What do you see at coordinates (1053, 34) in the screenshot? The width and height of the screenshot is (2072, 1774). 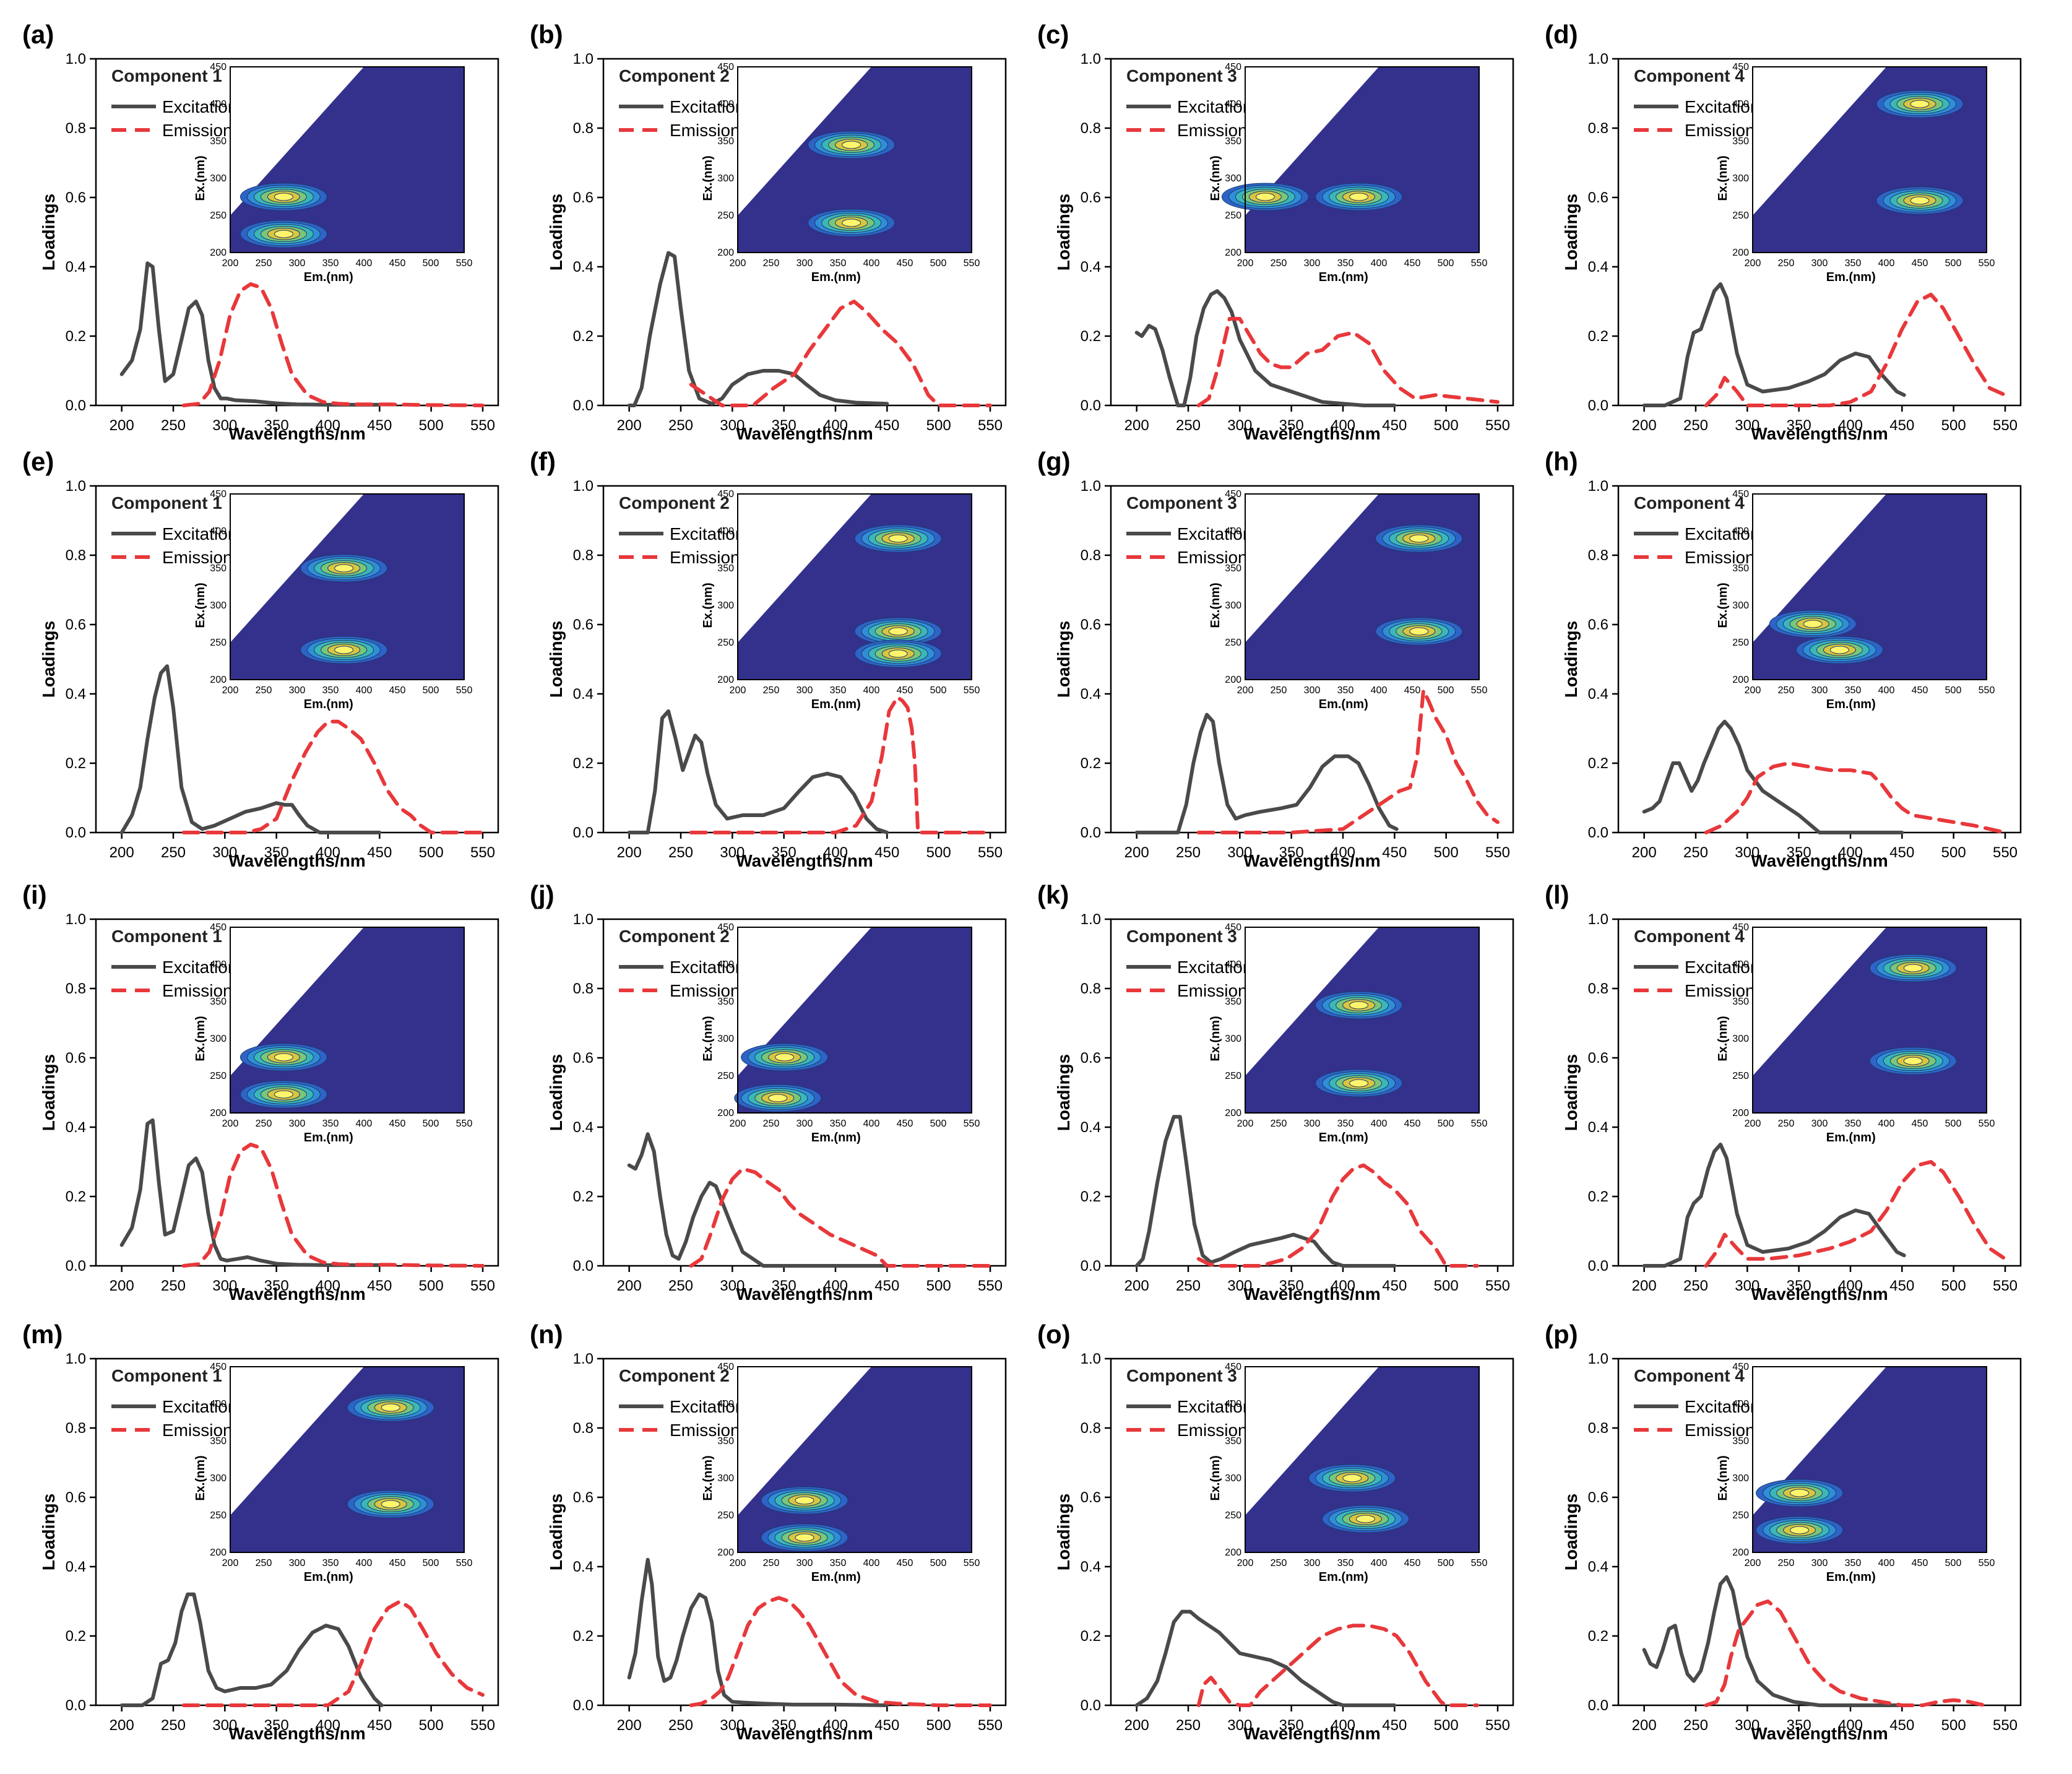 I see `panel-label: (c)` at bounding box center [1053, 34].